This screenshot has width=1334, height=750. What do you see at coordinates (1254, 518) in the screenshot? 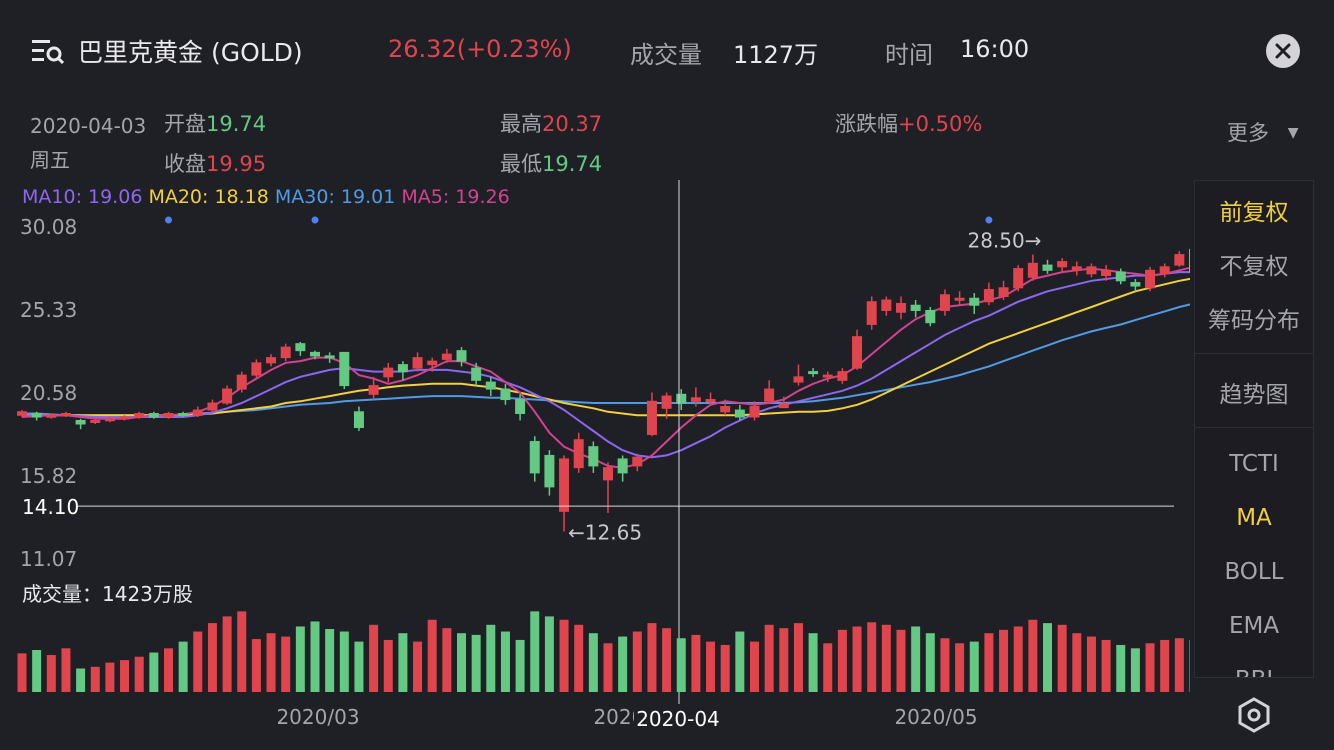
I see `menu-ma: MA` at bounding box center [1254, 518].